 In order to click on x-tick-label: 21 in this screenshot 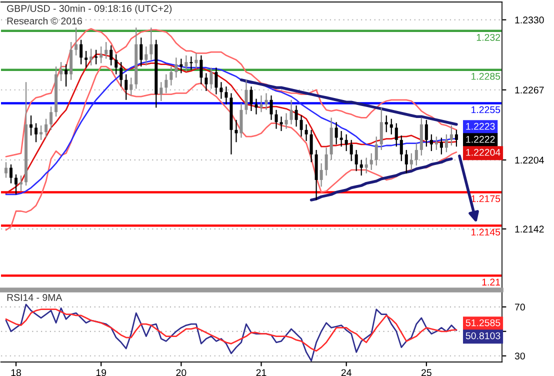, I will do `click(261, 372)`.